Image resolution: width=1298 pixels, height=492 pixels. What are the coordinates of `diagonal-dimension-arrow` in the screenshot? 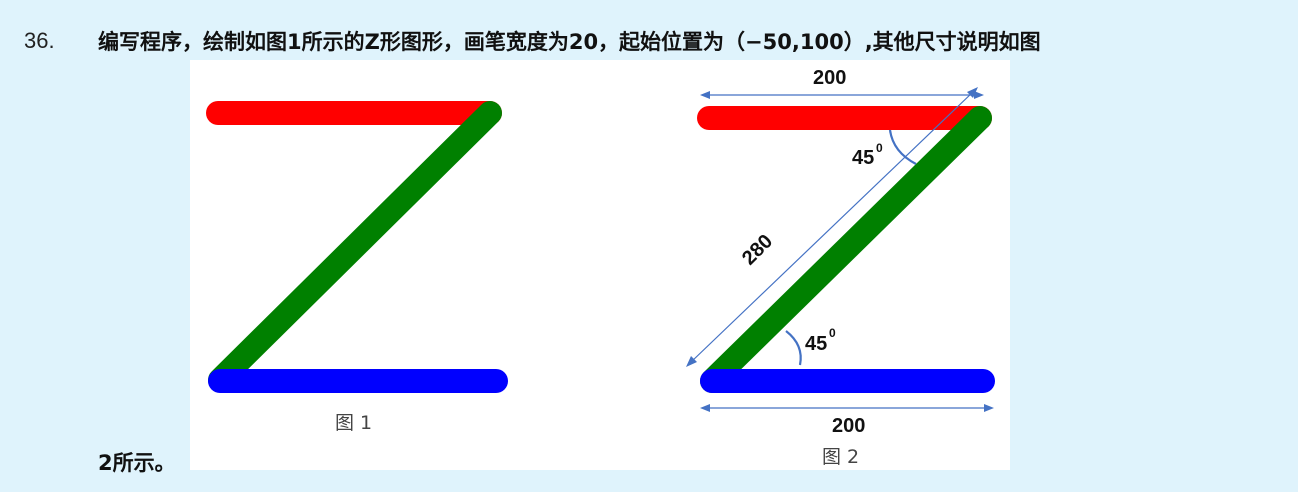 It's located at (832, 227).